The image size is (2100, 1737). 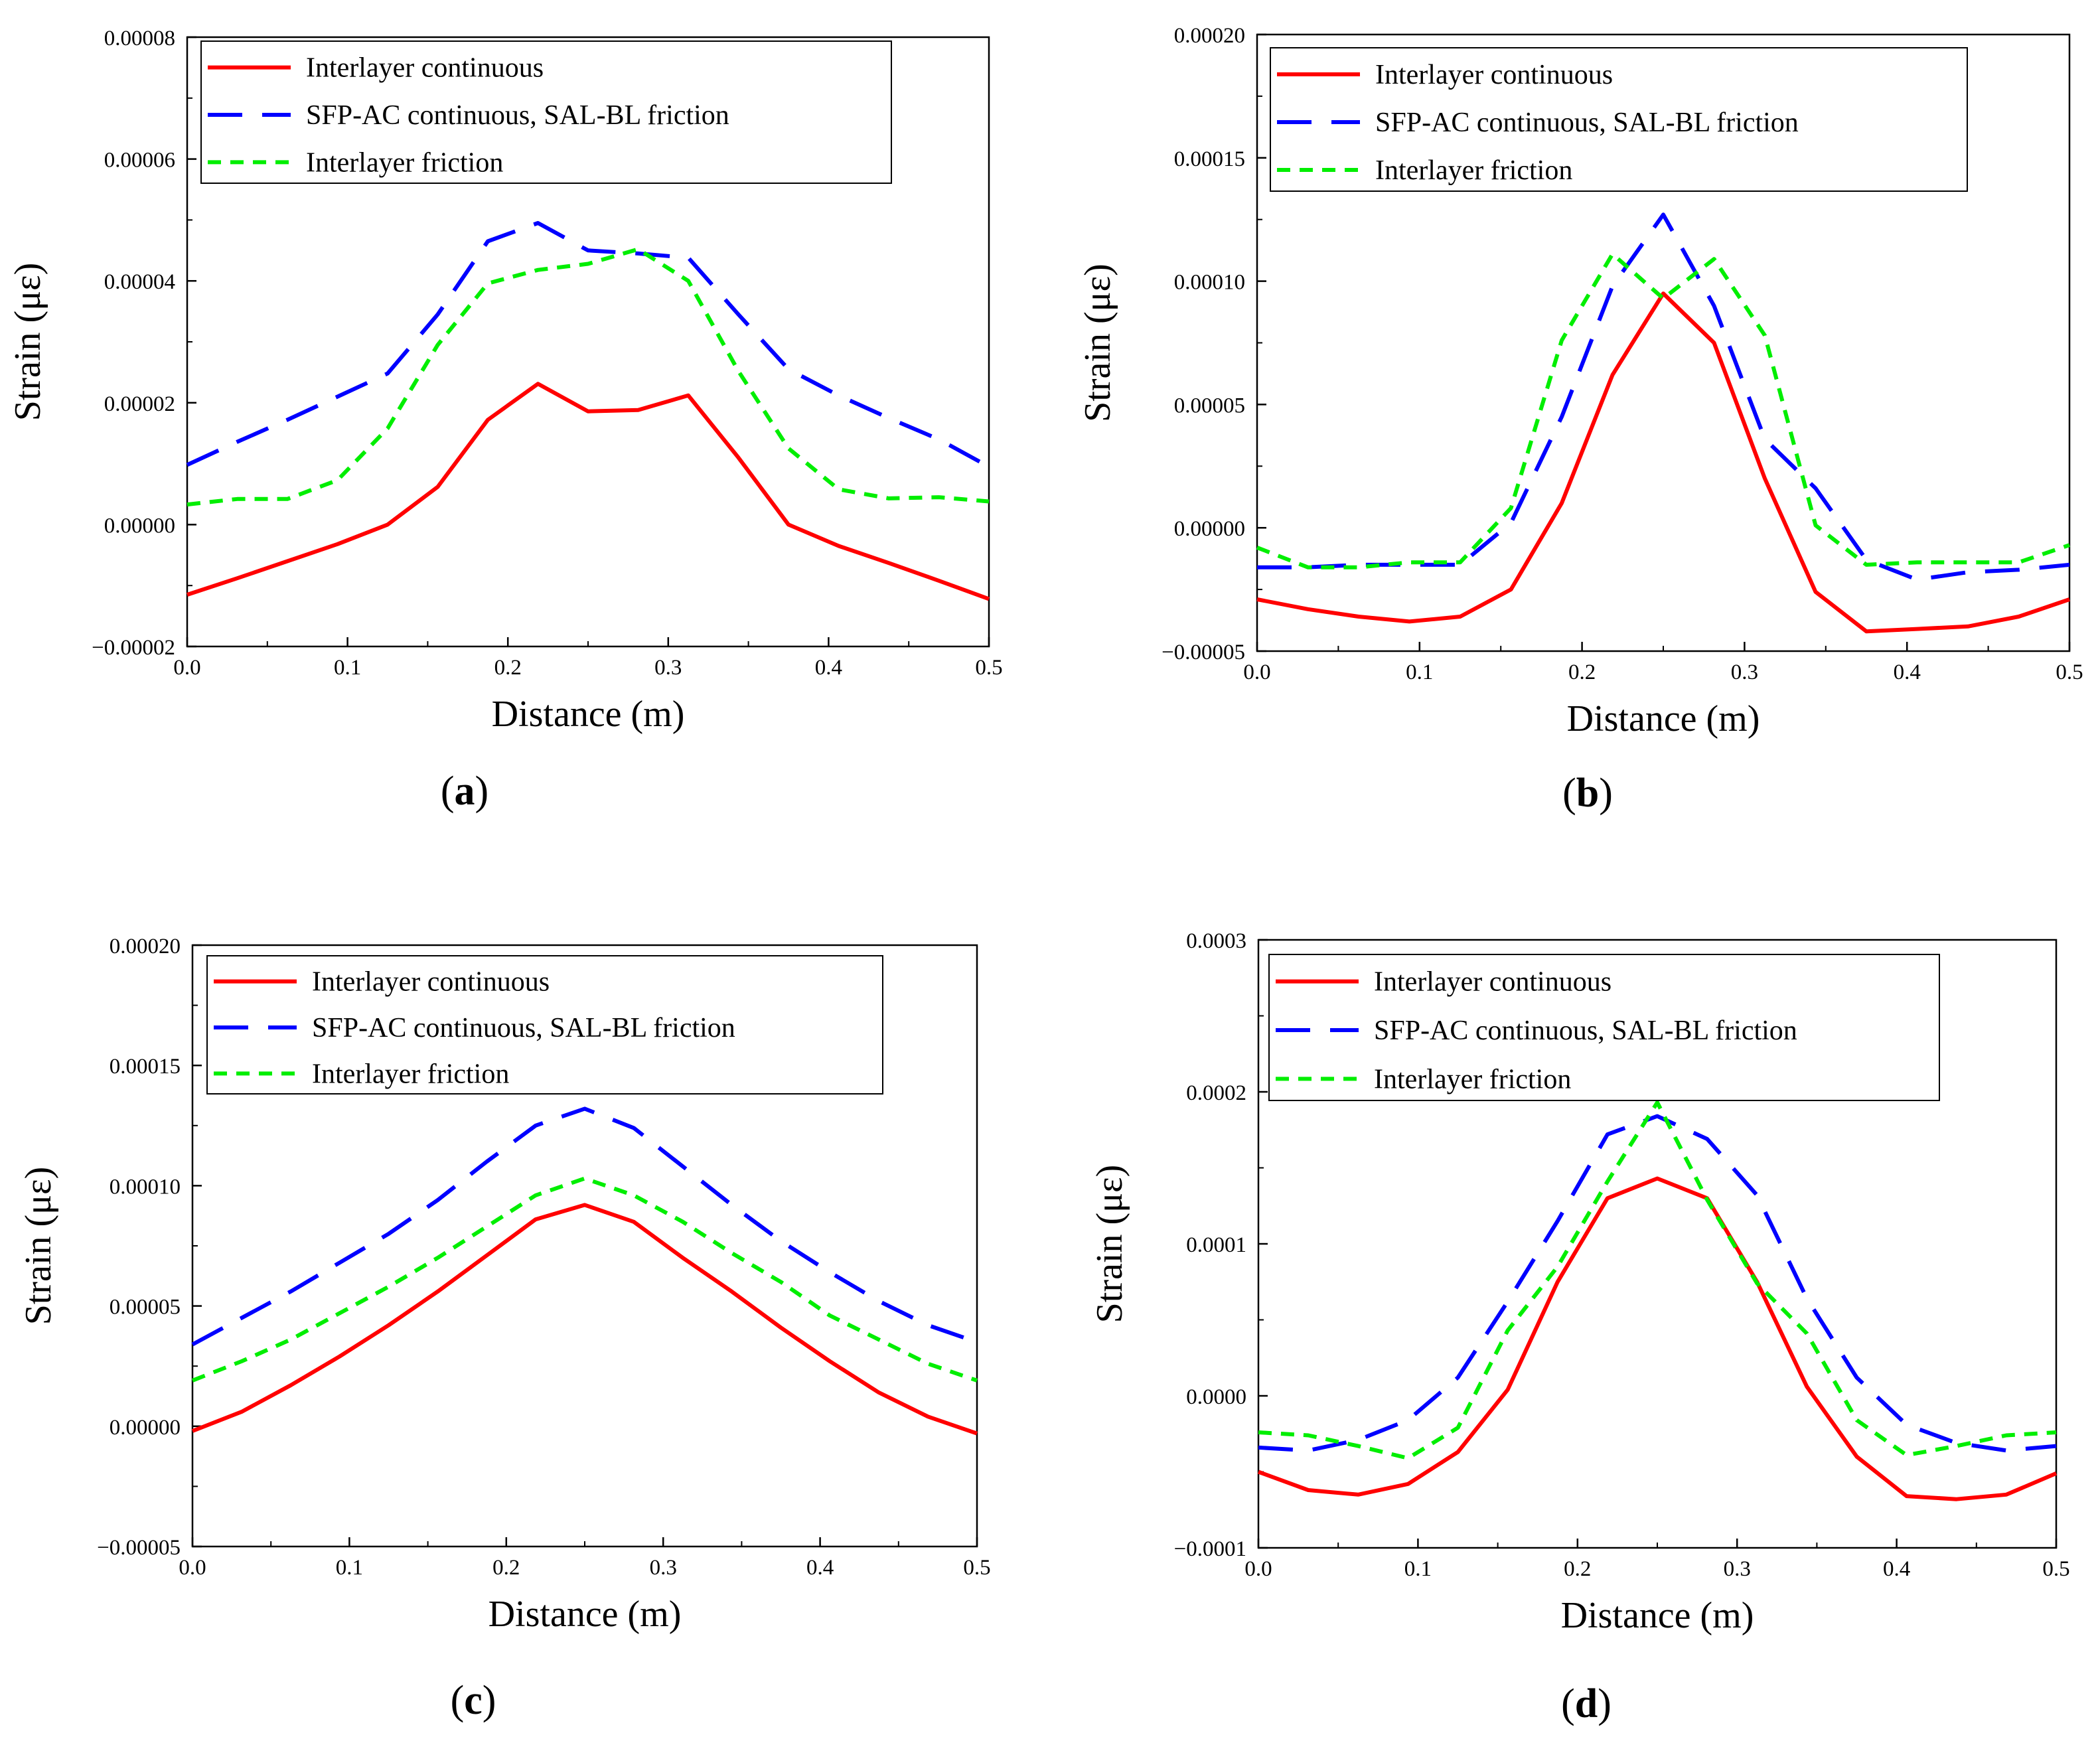 What do you see at coordinates (1216, 1093) in the screenshot?
I see `y-tick-label: 0.0002` at bounding box center [1216, 1093].